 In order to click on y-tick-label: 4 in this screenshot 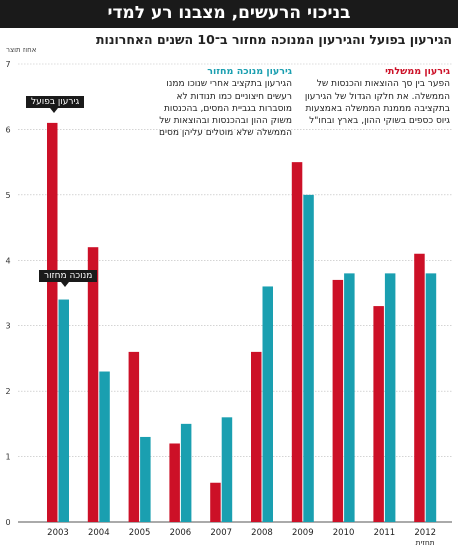, I will do `click(7, 260)`.